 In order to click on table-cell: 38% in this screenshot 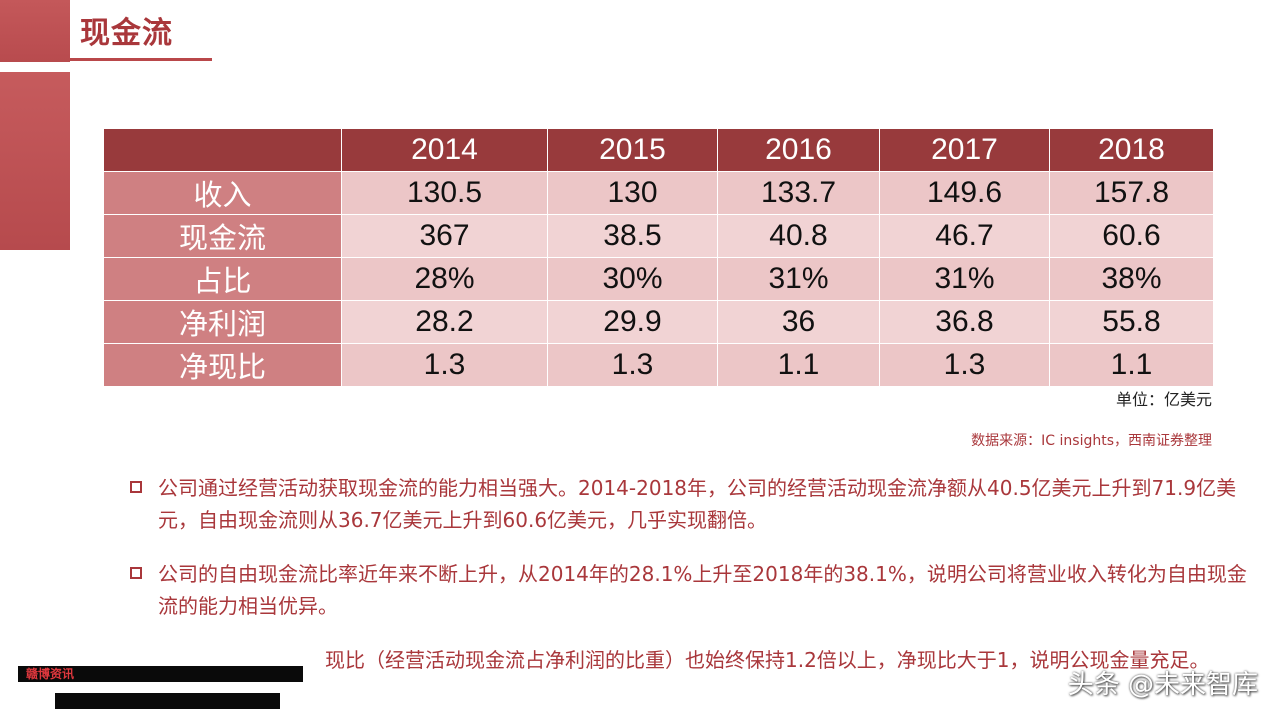, I will do `click(1131, 279)`.